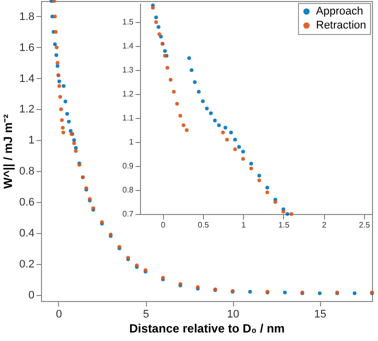  Describe the element at coordinates (320, 314) in the screenshot. I see `x-tick-label: 15` at that location.